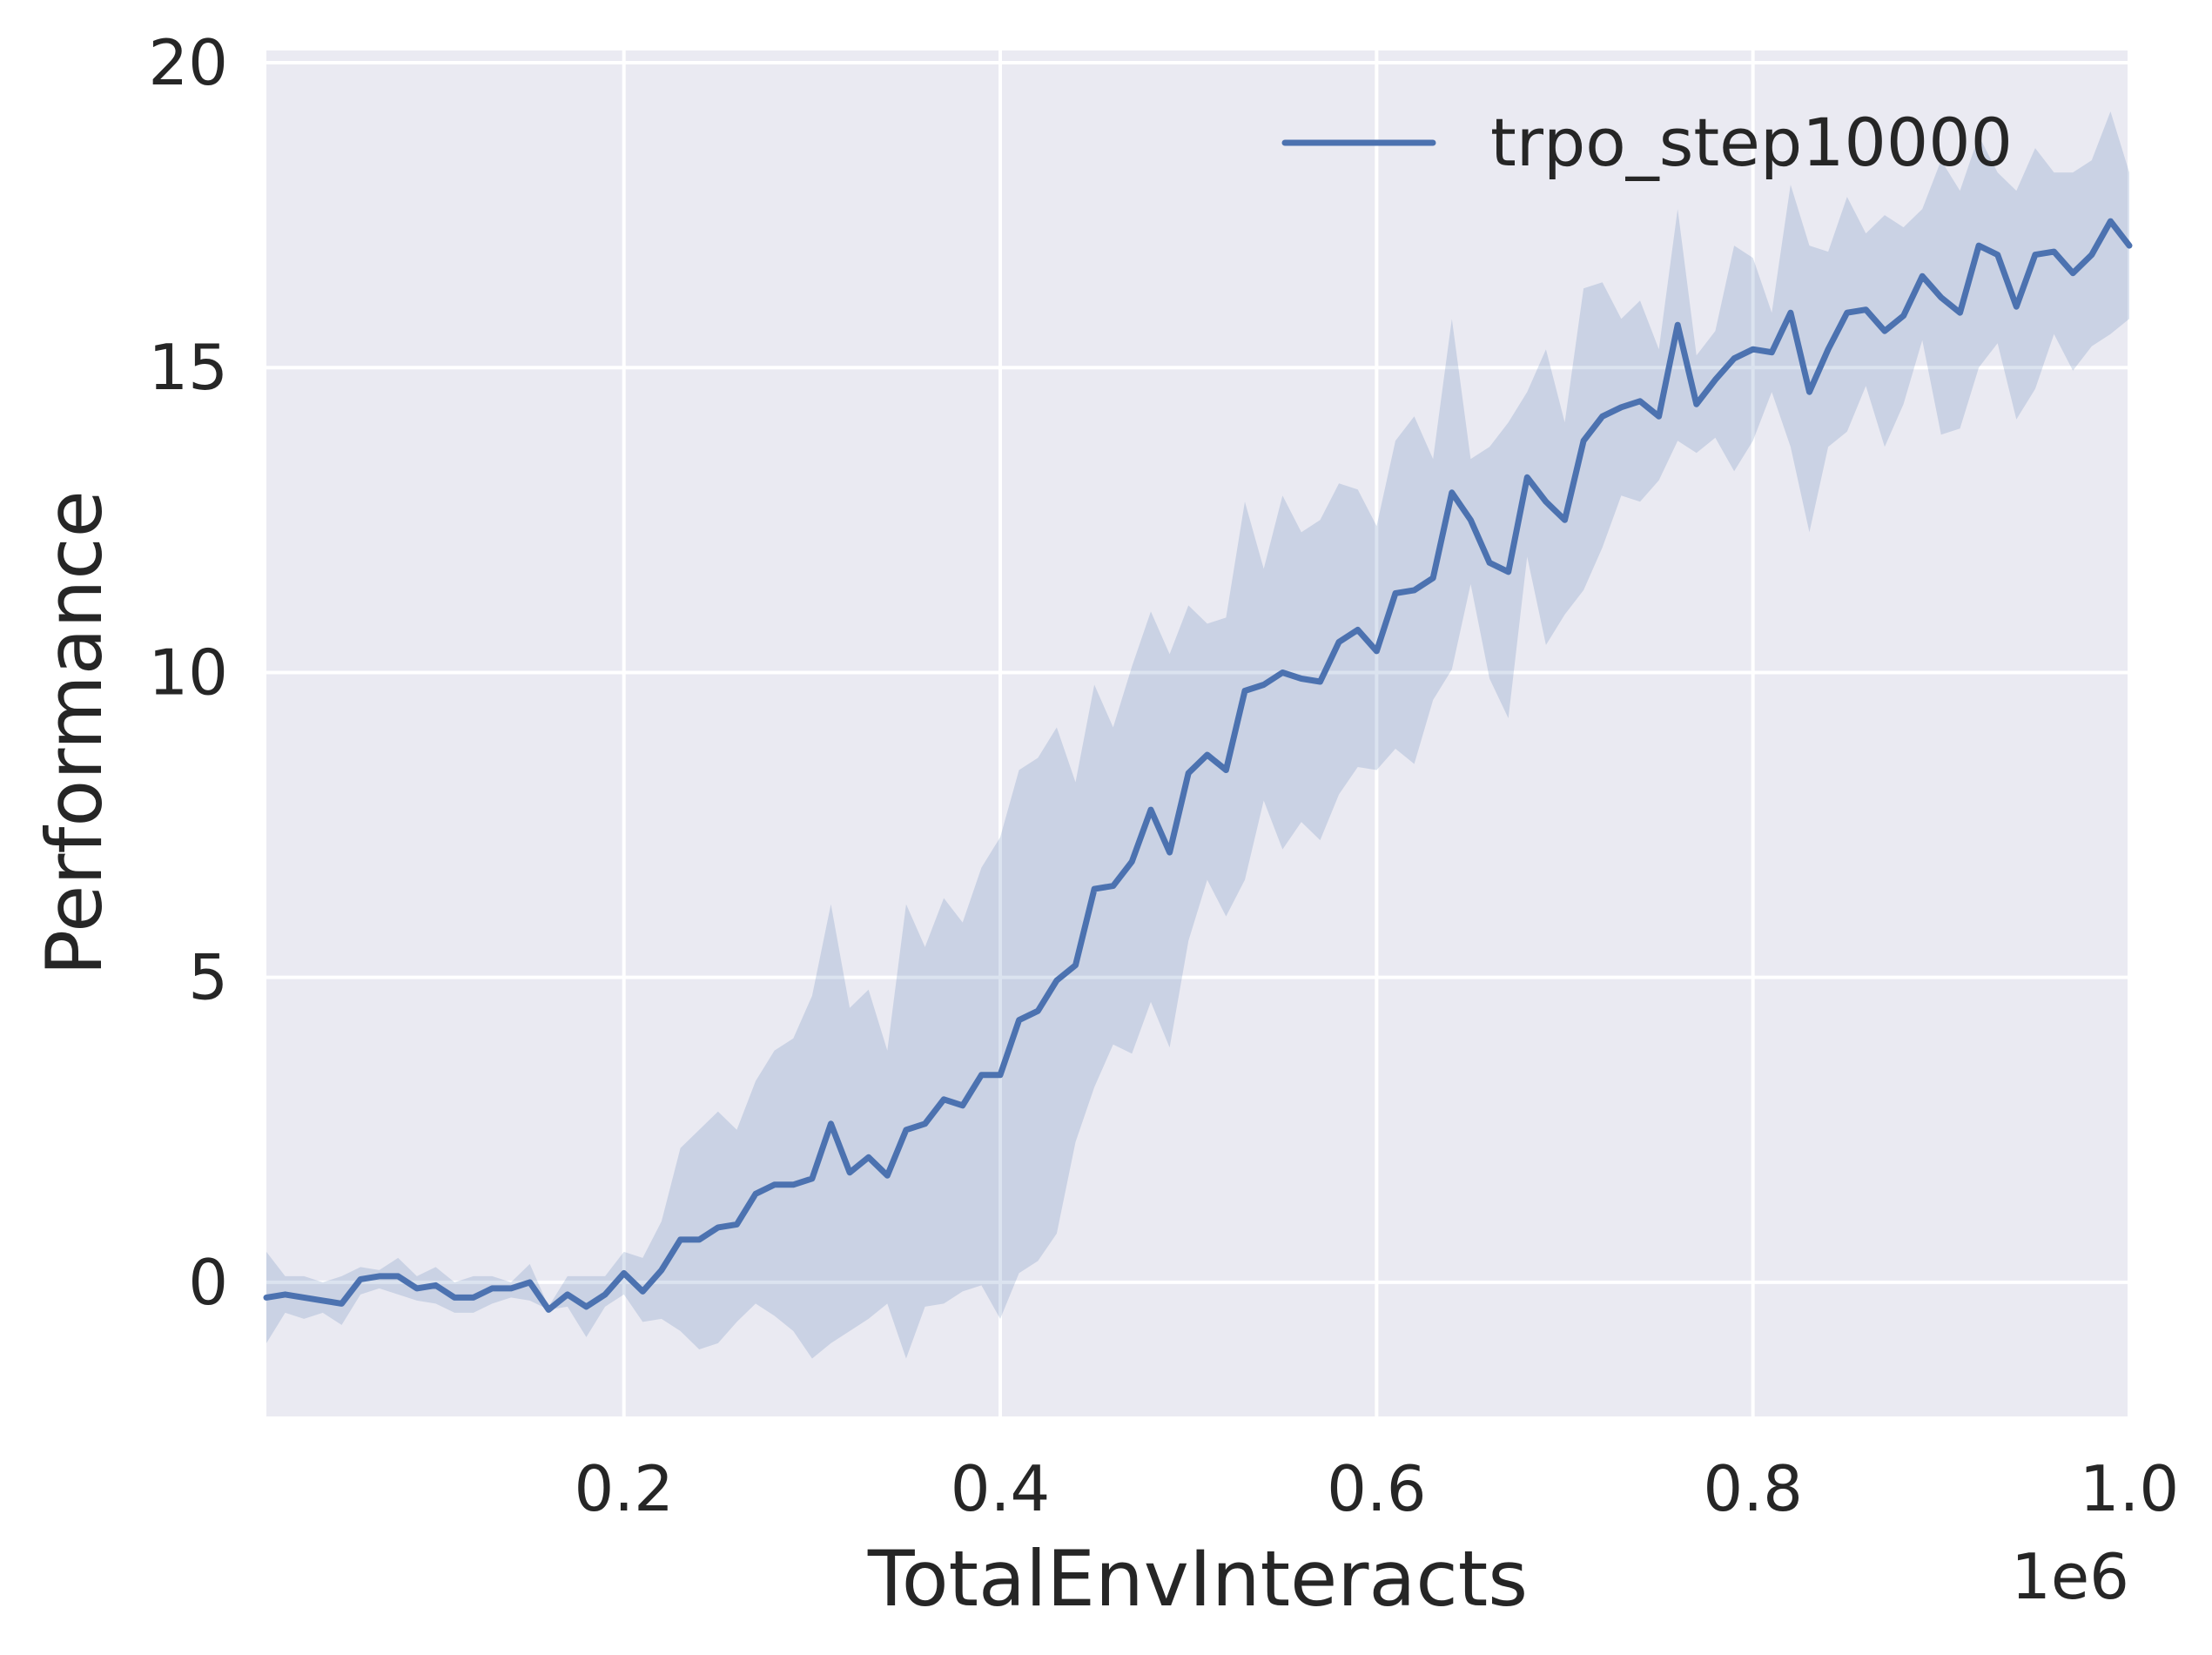  I want to click on x-tick-label: 1.0, so click(2130, 1488).